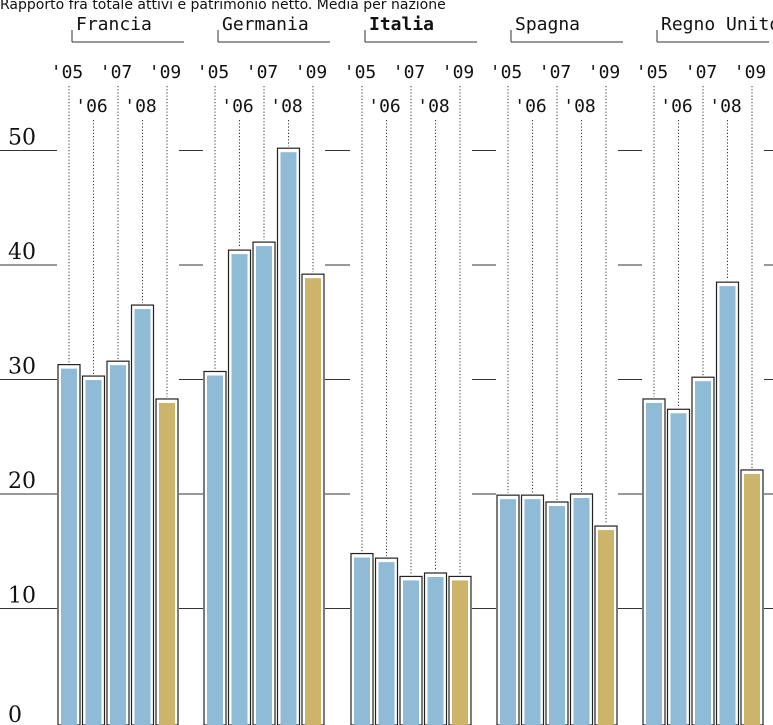 The image size is (773, 725). Describe the element at coordinates (265, 24) in the screenshot. I see `country-label: Germania` at that location.